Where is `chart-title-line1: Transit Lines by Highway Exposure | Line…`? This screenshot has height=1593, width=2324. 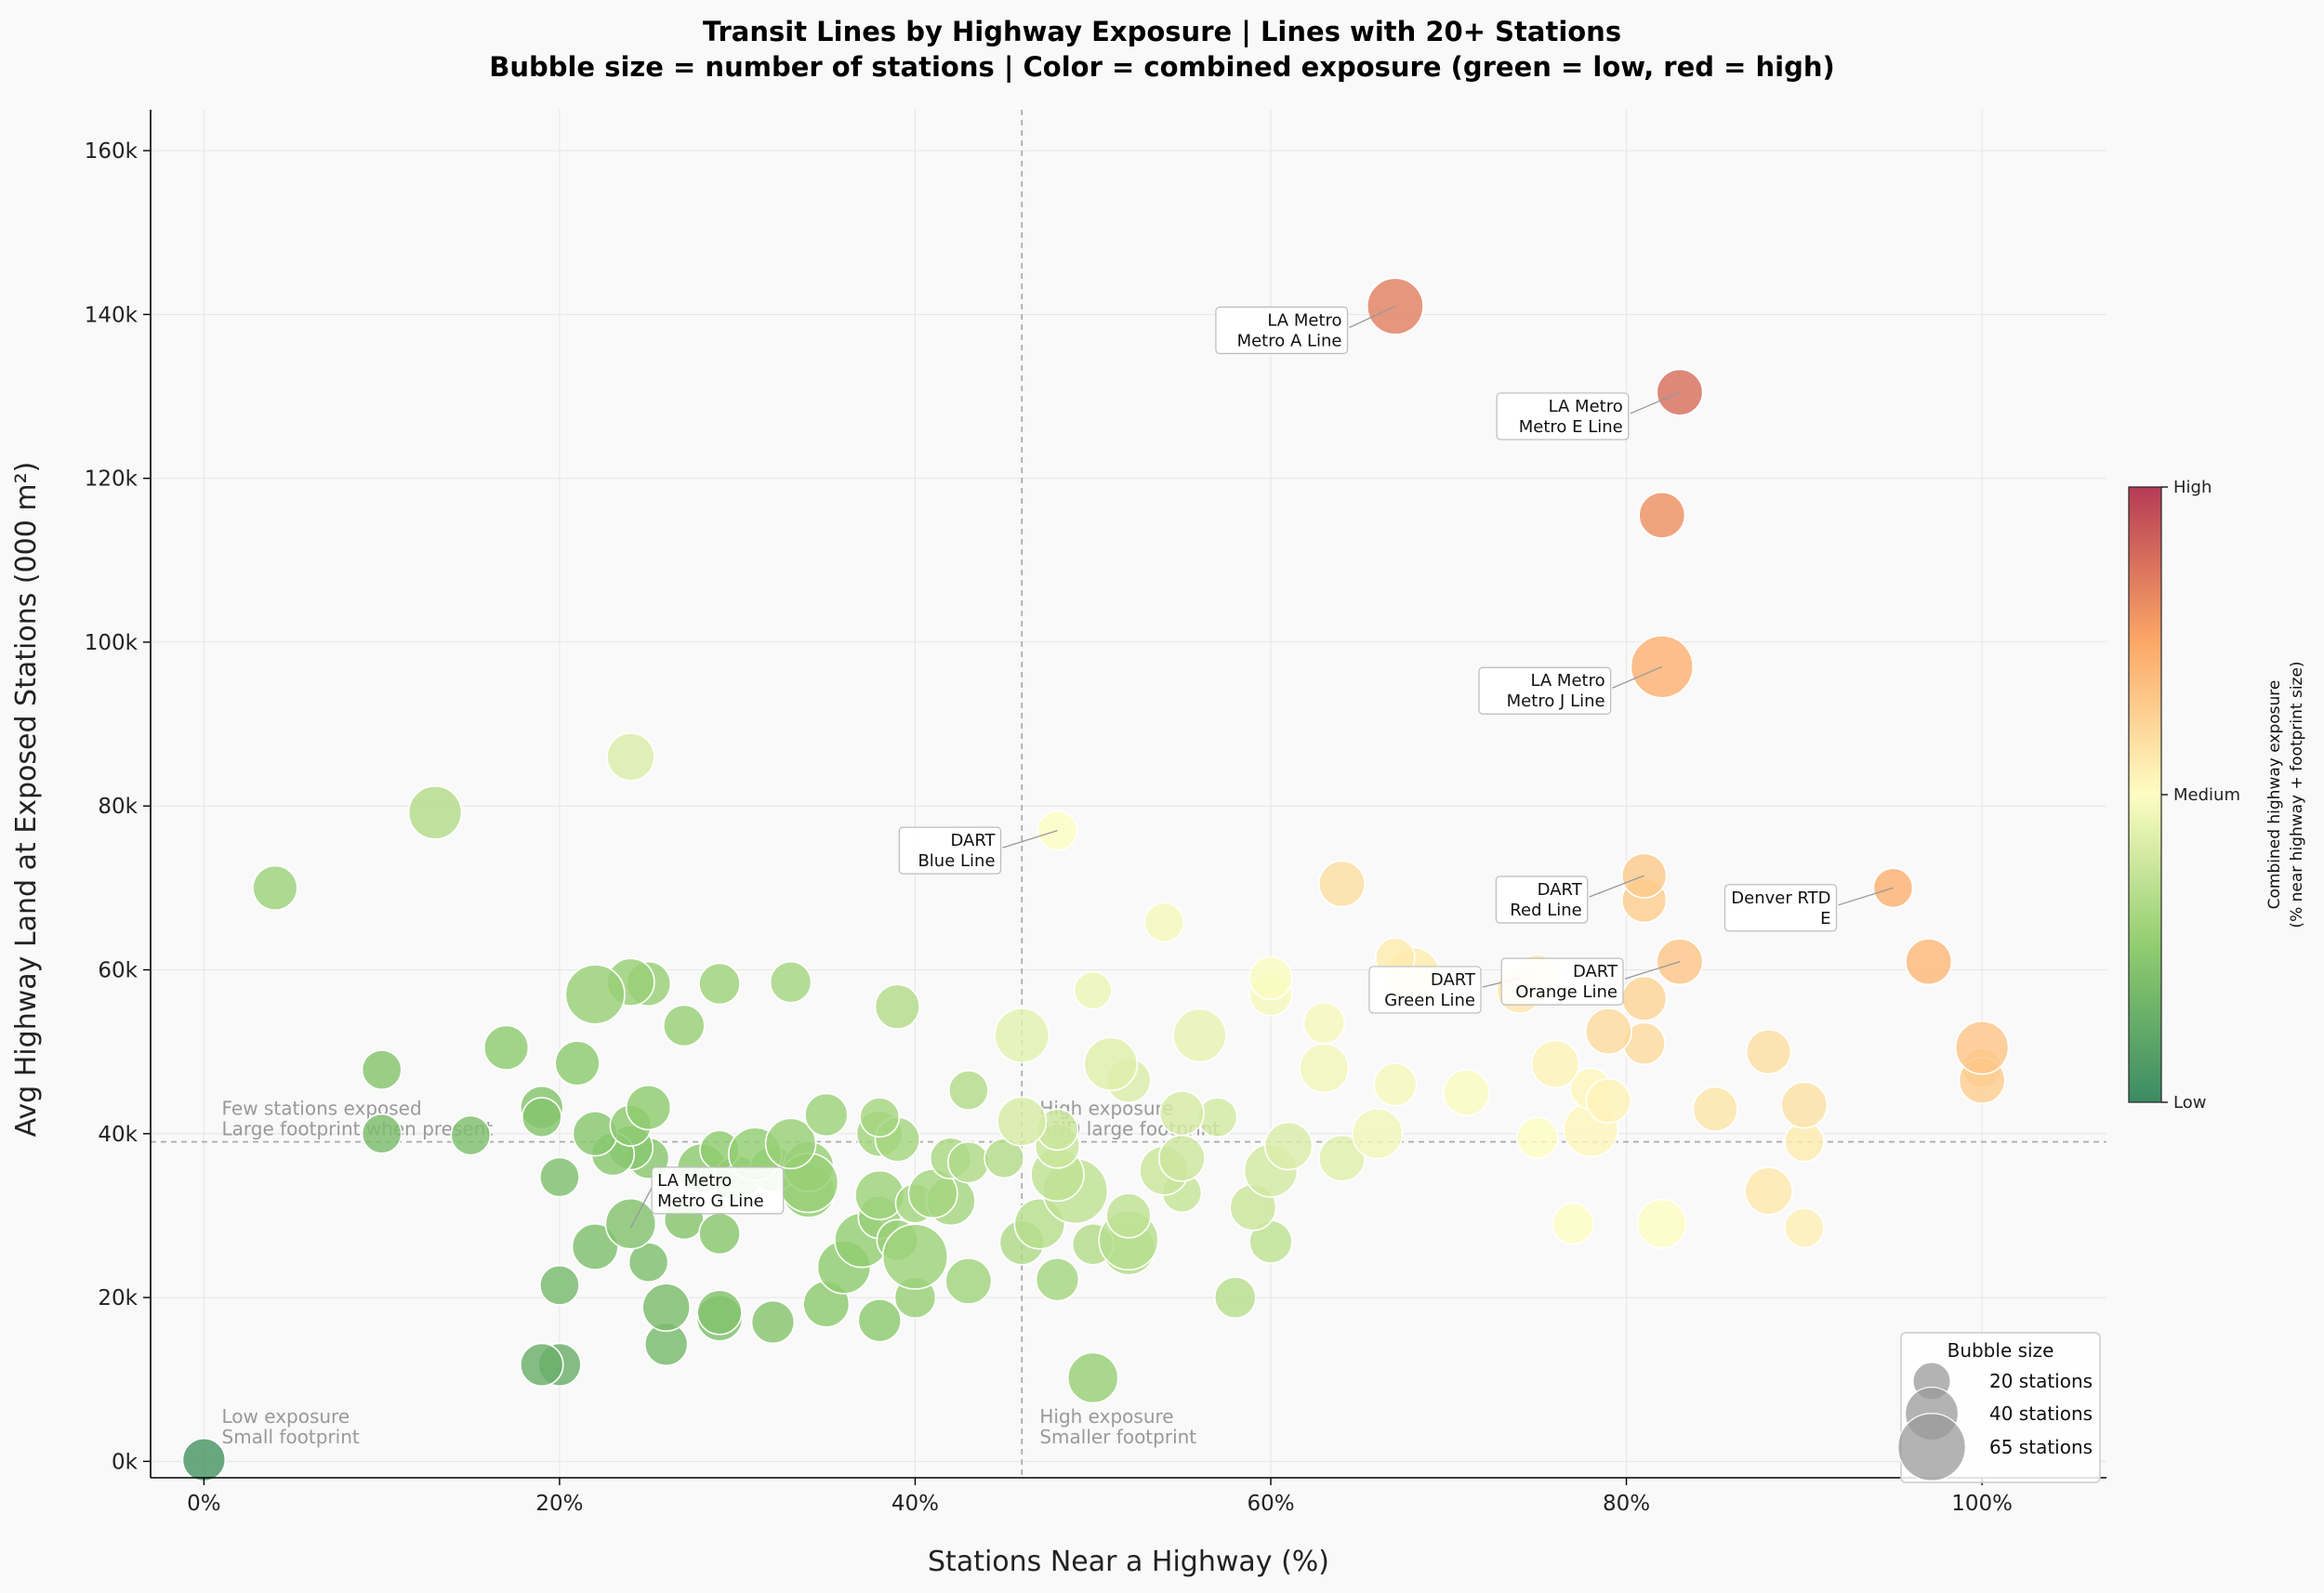 chart-title-line1: Transit Lines by Highway Exposure | Line… is located at coordinates (1162, 31).